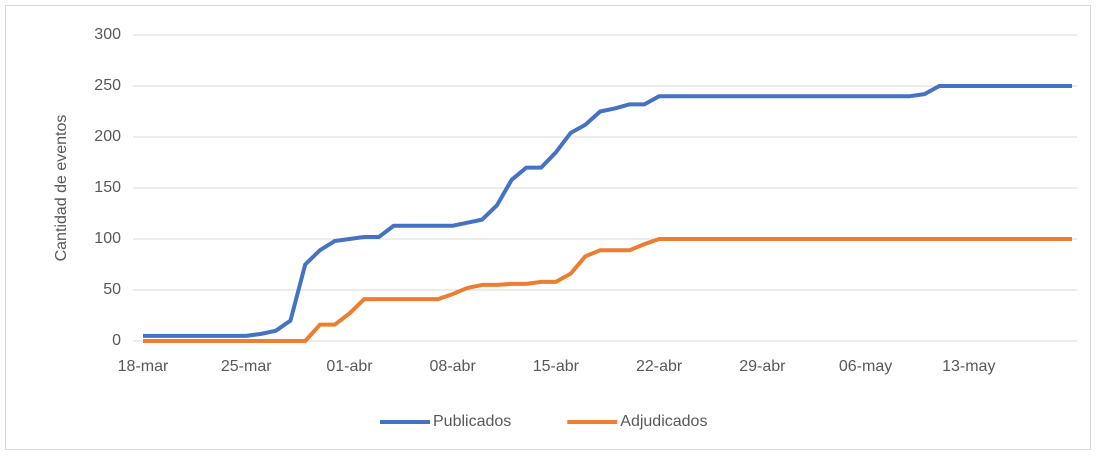 The height and width of the screenshot is (458, 1097). Describe the element at coordinates (61, 188) in the screenshot. I see `y-axis-label: Cantidad de eventos` at that location.